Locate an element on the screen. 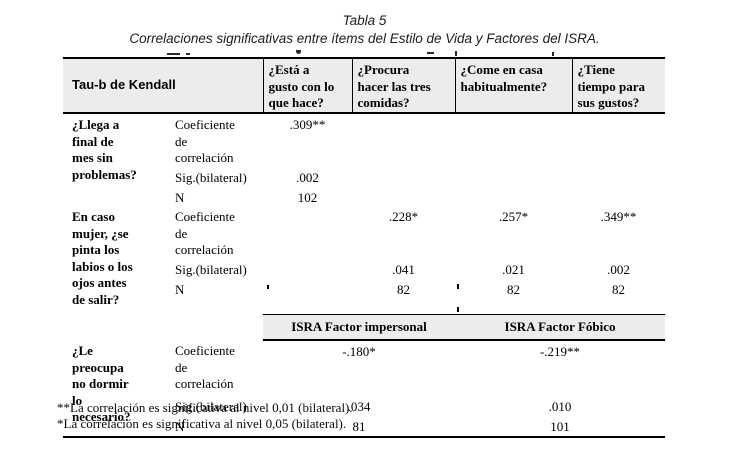 Image resolution: width=729 pixels, height=456 pixels. column-header-gusto: ¿Está a gusto con lo que hace? is located at coordinates (307, 86).